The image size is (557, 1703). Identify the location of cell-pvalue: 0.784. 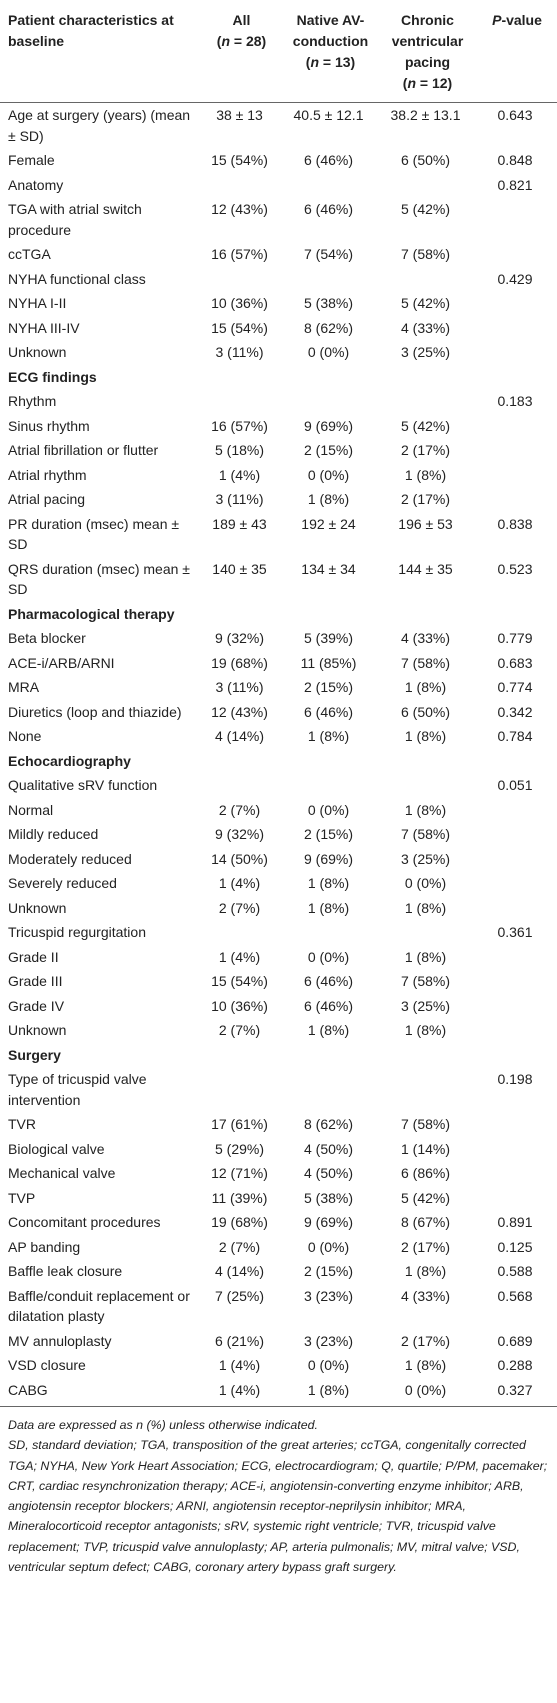
(515, 736).